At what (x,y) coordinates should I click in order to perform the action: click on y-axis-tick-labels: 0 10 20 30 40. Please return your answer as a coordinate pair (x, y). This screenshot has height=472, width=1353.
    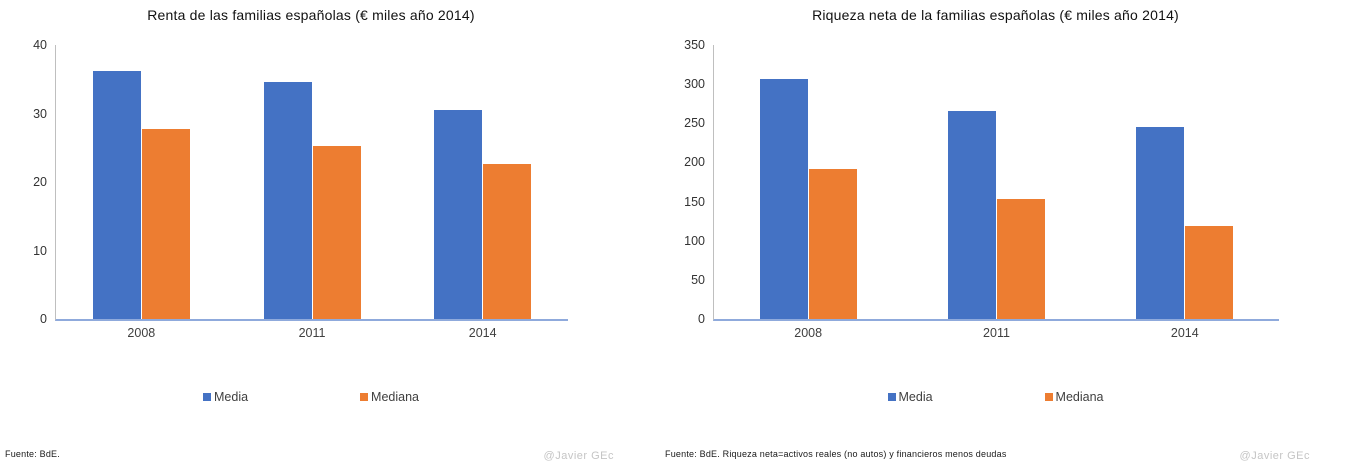
    Looking at the image, I should click on (33, 182).